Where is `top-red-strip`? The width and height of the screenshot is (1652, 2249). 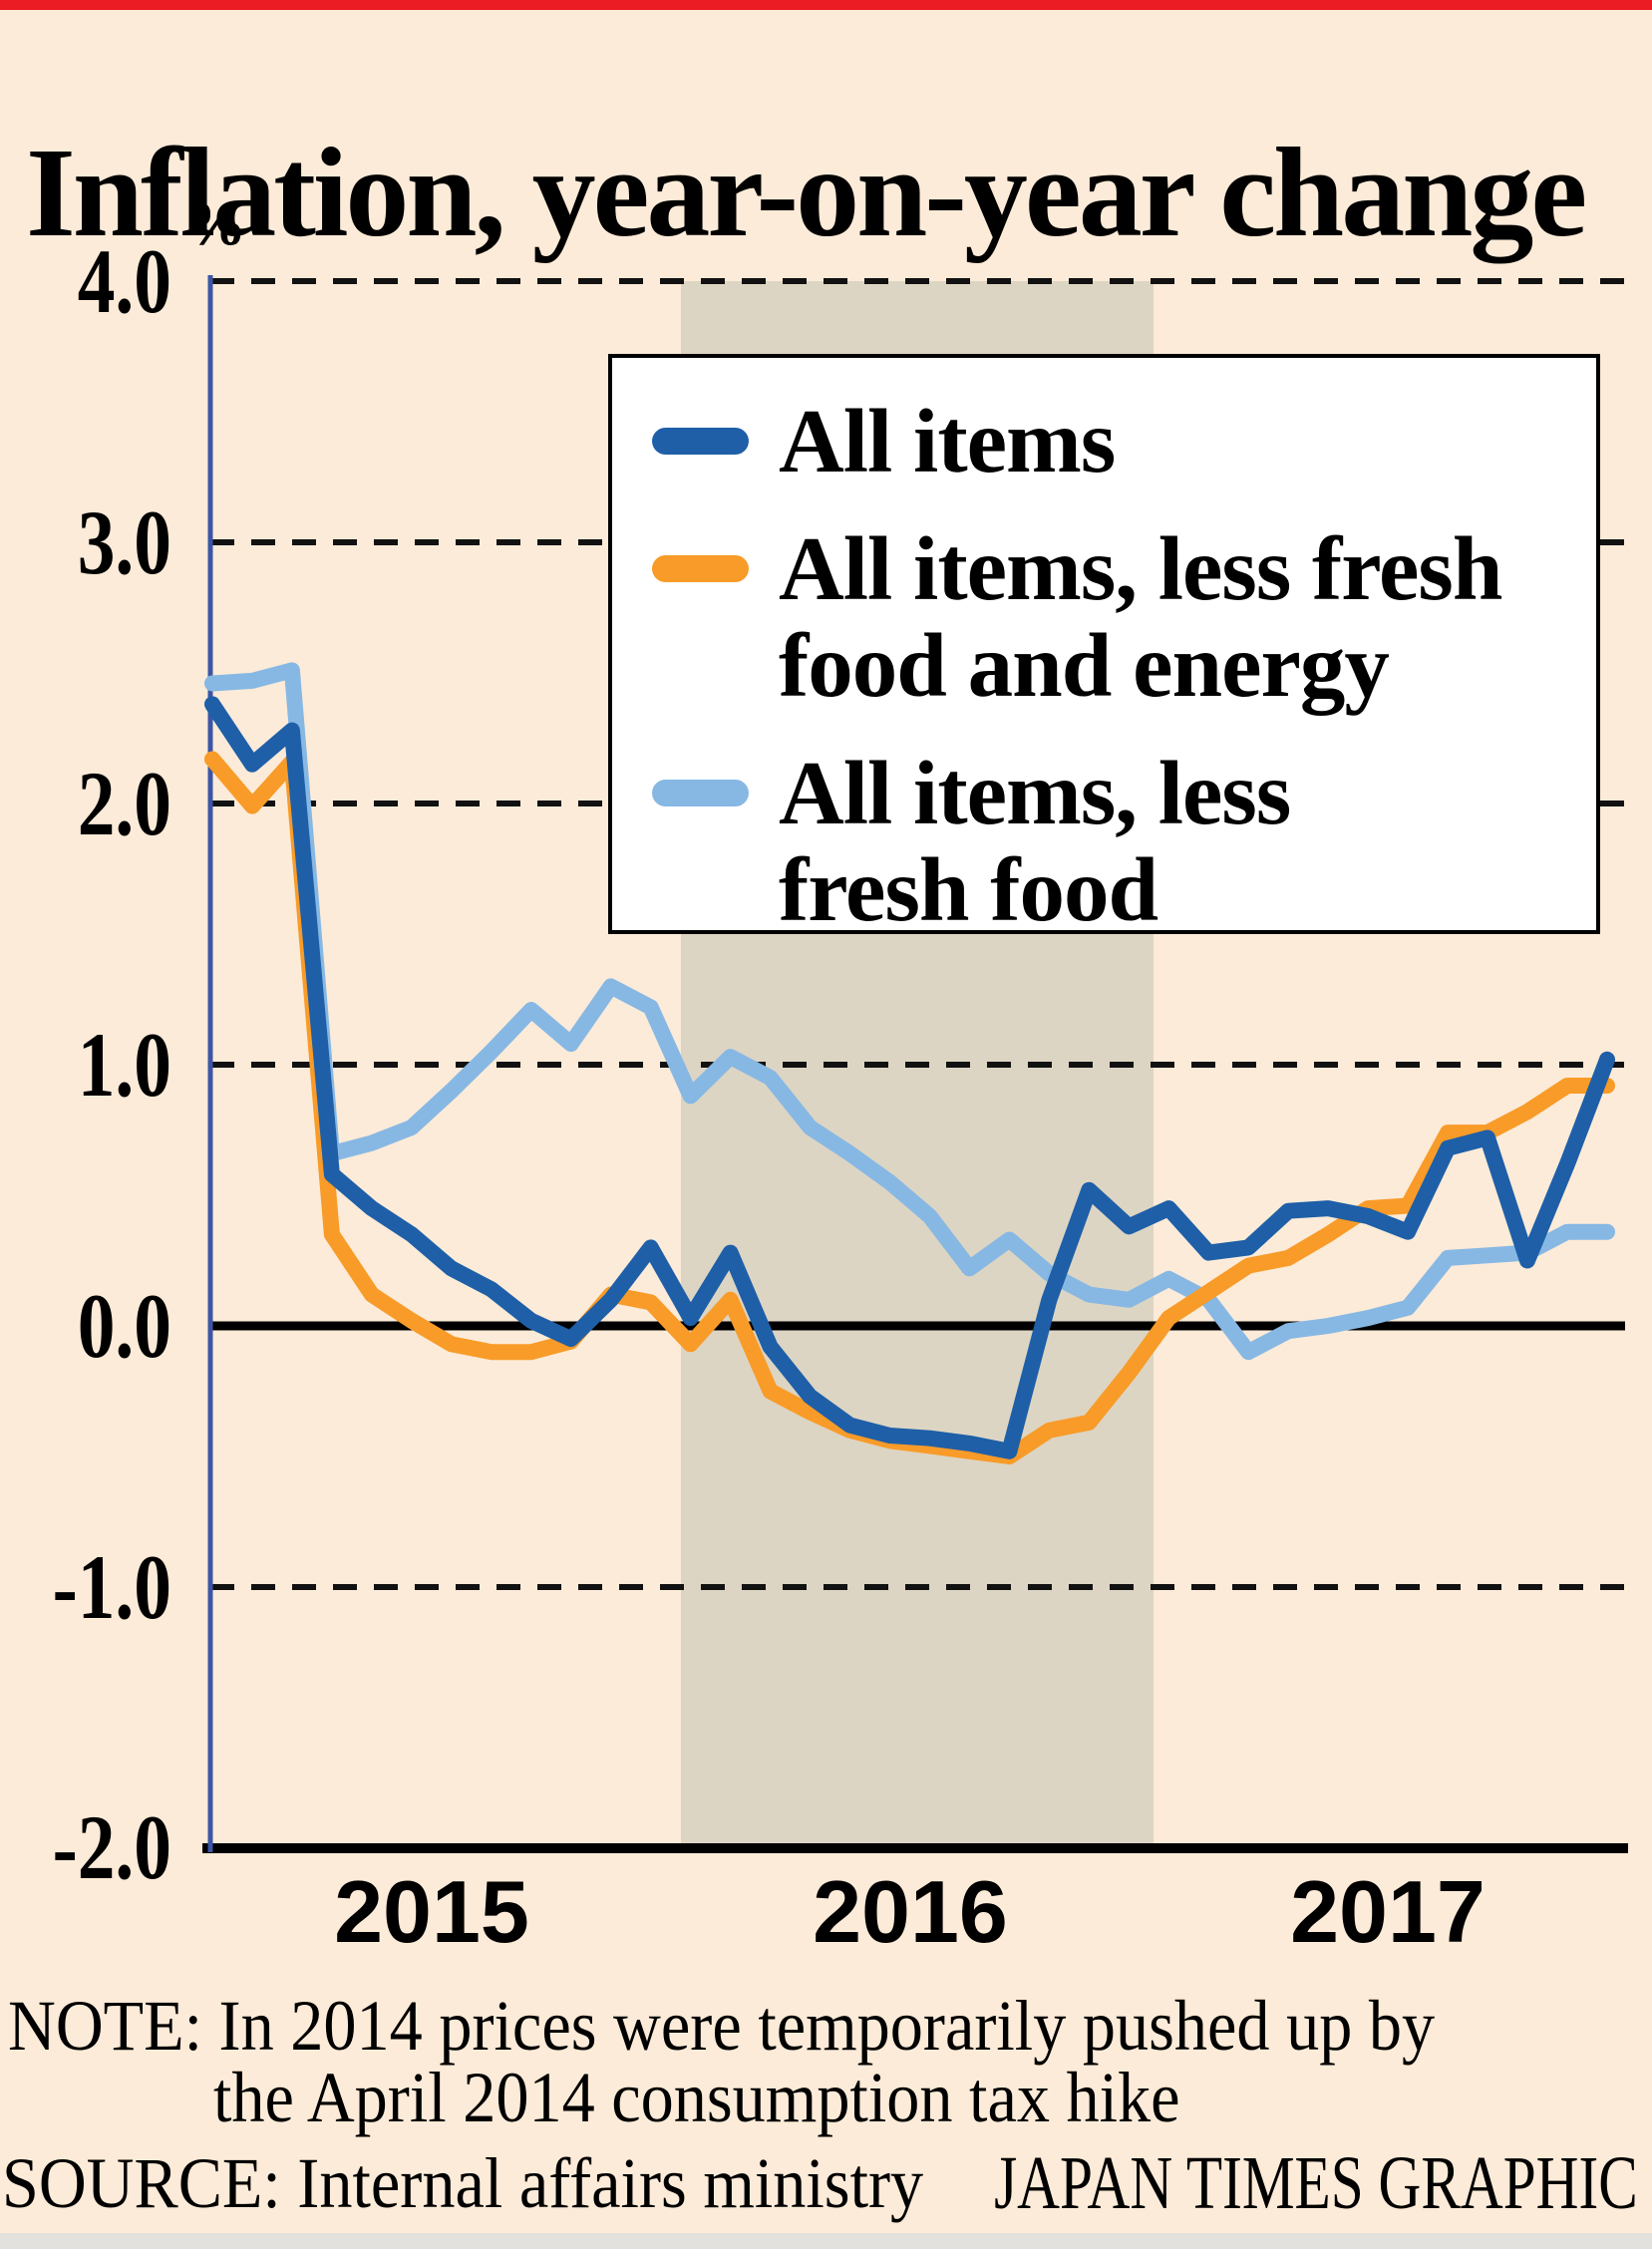 top-red-strip is located at coordinates (826, 5).